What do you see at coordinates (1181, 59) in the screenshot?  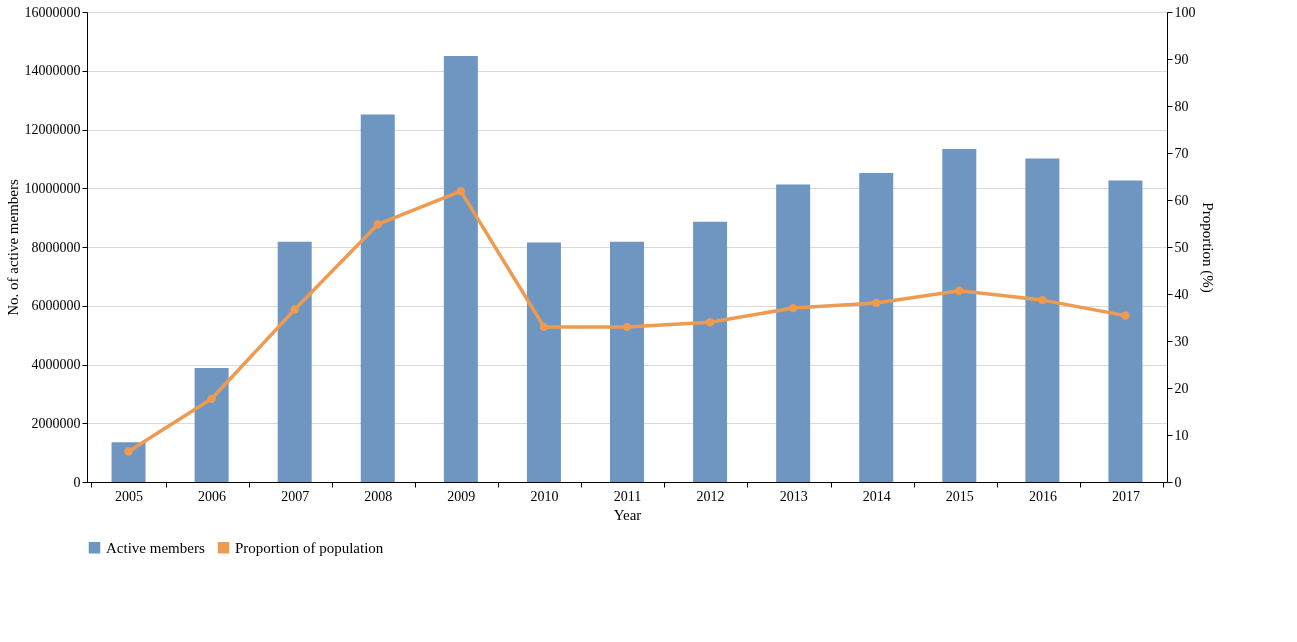 I see `y2-tick-label: 90` at bounding box center [1181, 59].